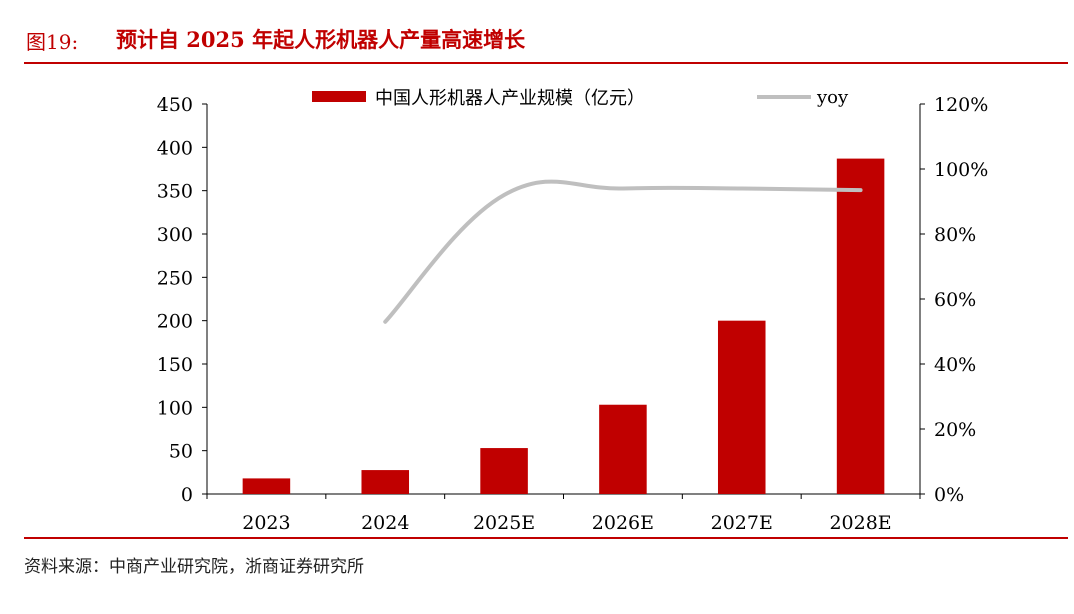 Image resolution: width=1074 pixels, height=614 pixels. I want to click on x-tick-label: 2028E, so click(860, 523).